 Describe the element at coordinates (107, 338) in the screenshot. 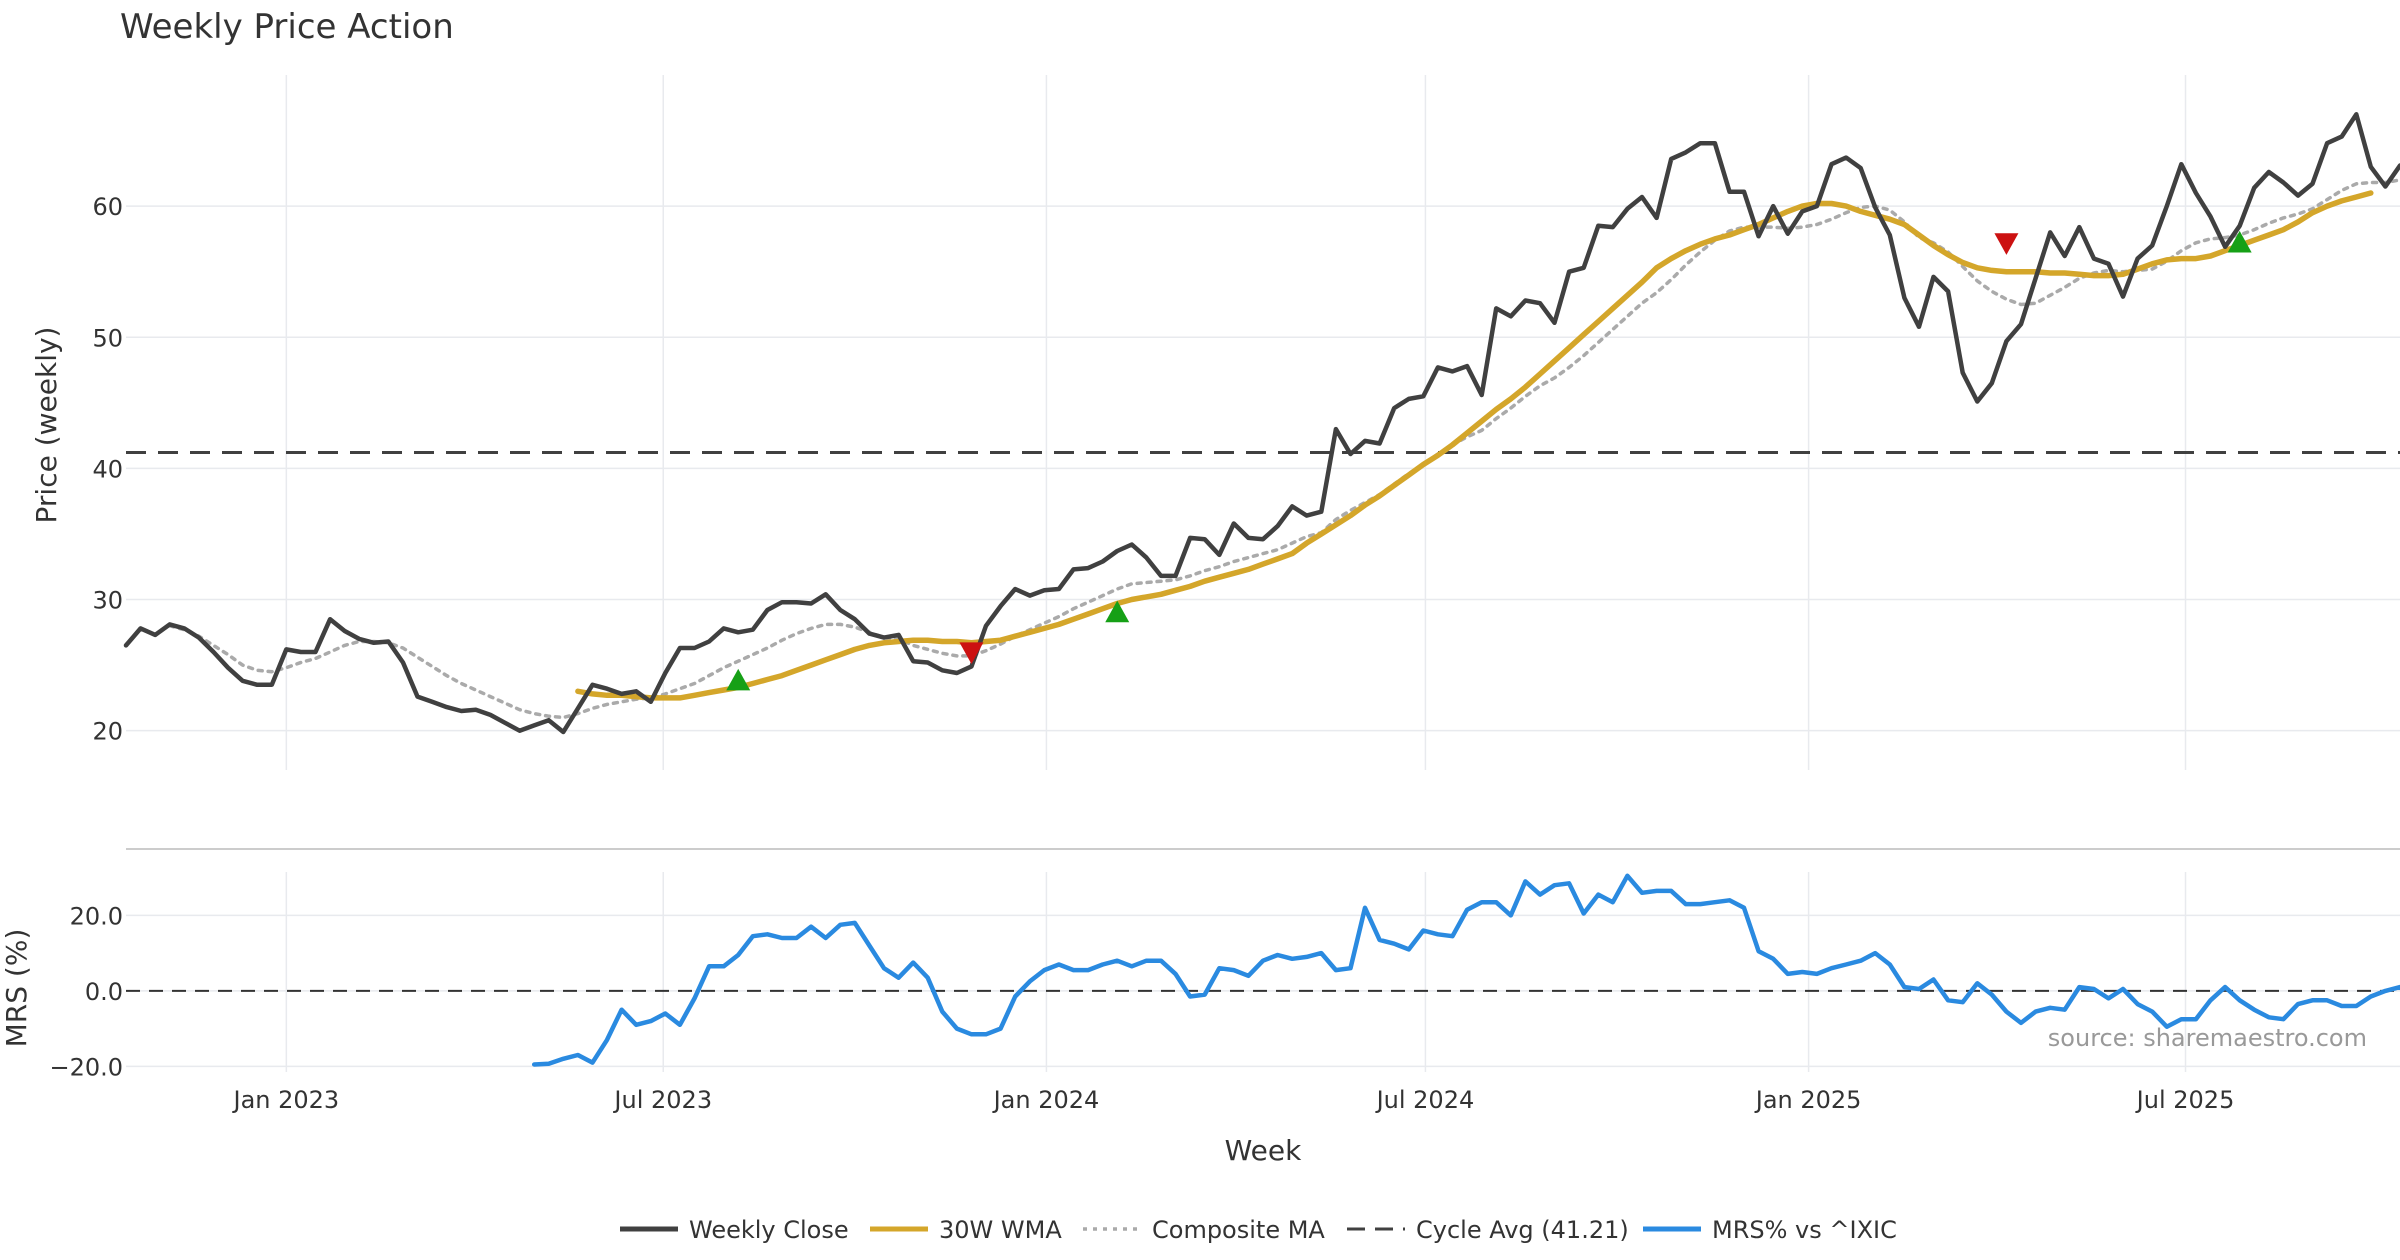

I see `price-y-tick-label: 50` at that location.